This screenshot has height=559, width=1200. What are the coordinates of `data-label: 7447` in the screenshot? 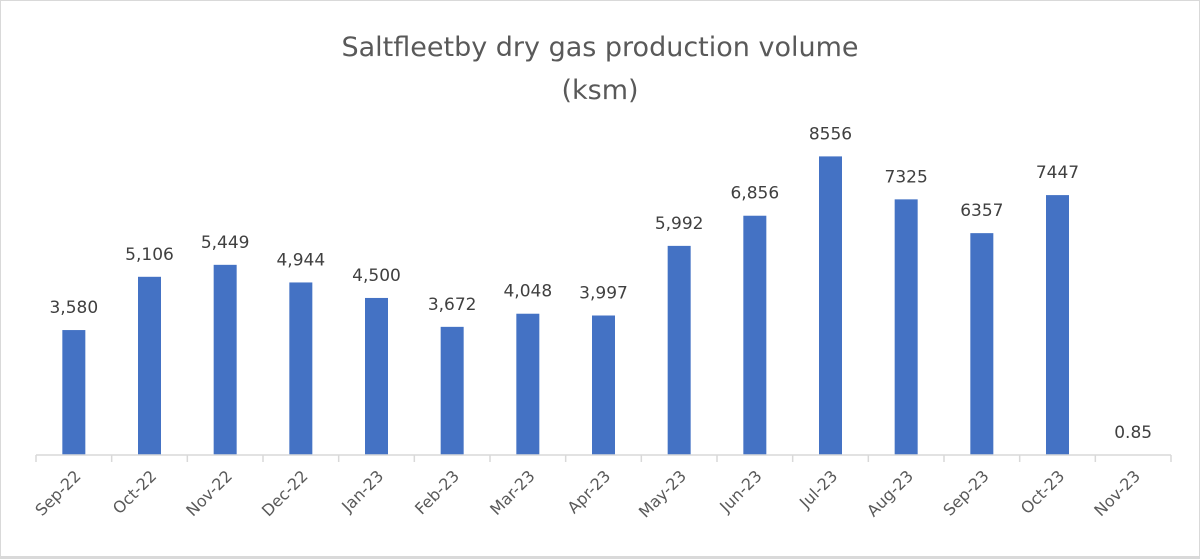 It's located at (1057, 173).